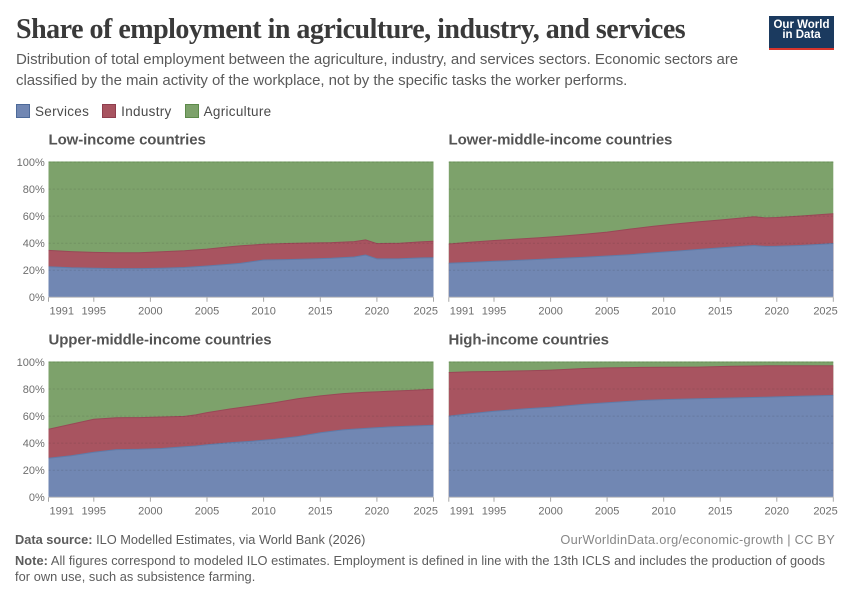 The height and width of the screenshot is (600, 850). What do you see at coordinates (529, 340) in the screenshot?
I see `svg-text: High-income countries` at bounding box center [529, 340].